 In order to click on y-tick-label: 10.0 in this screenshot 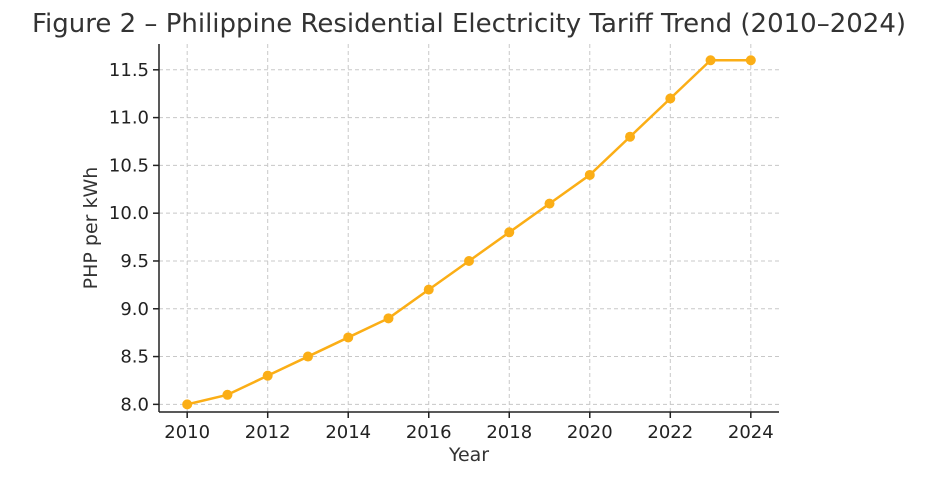, I will do `click(129, 213)`.